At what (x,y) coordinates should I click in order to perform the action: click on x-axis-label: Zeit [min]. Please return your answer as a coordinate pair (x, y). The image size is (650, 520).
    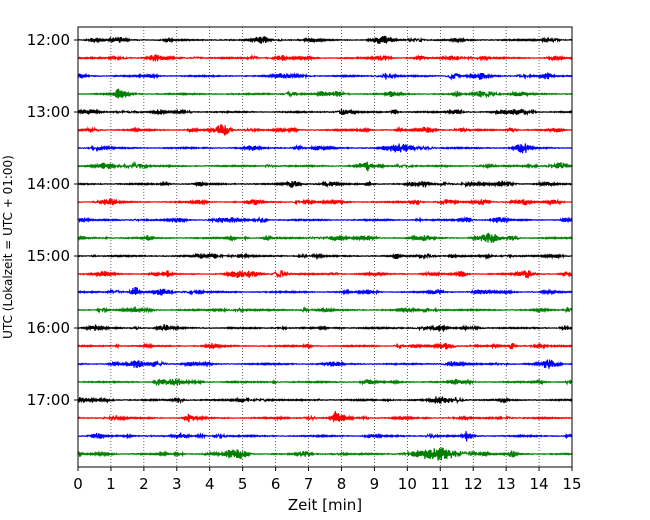
    Looking at the image, I should click on (325, 505).